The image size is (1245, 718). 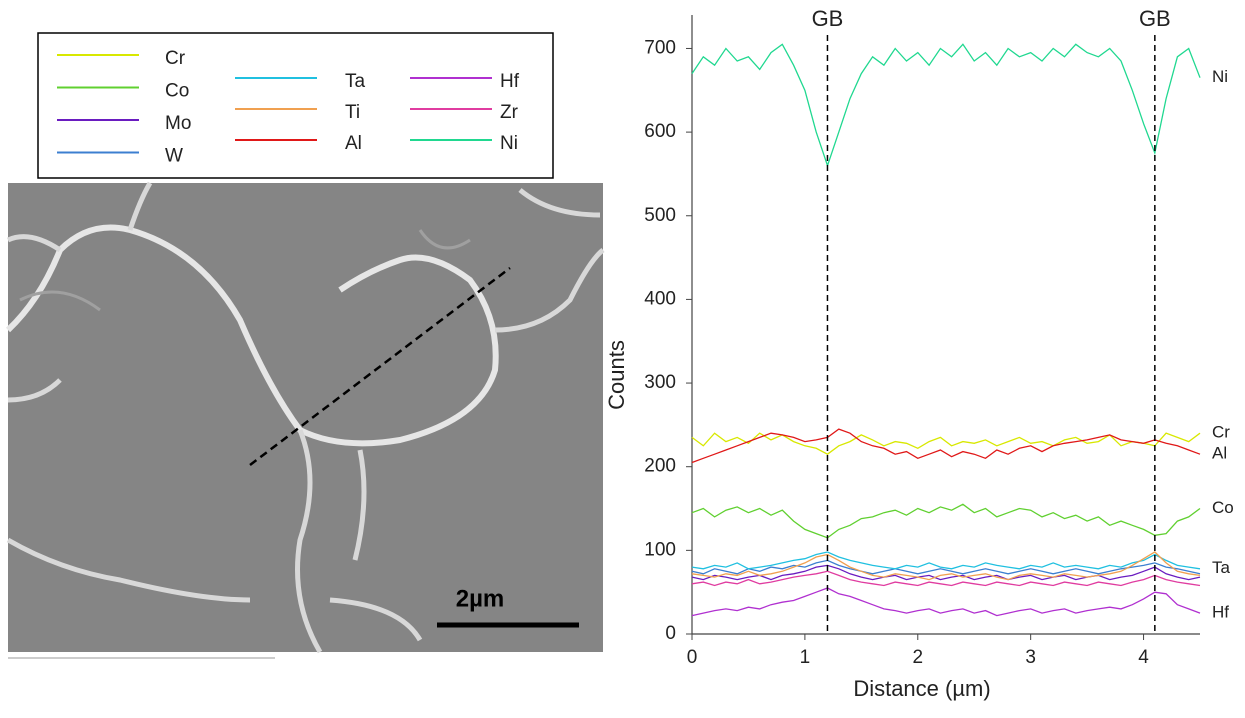 What do you see at coordinates (174, 156) in the screenshot?
I see `legend-label: W` at bounding box center [174, 156].